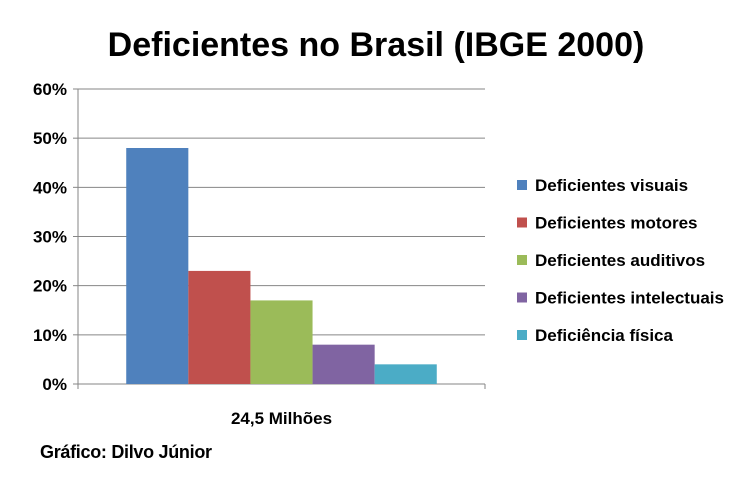 The height and width of the screenshot is (477, 753). What do you see at coordinates (50, 187) in the screenshot?
I see `y-axis-tick-label: 40%` at bounding box center [50, 187].